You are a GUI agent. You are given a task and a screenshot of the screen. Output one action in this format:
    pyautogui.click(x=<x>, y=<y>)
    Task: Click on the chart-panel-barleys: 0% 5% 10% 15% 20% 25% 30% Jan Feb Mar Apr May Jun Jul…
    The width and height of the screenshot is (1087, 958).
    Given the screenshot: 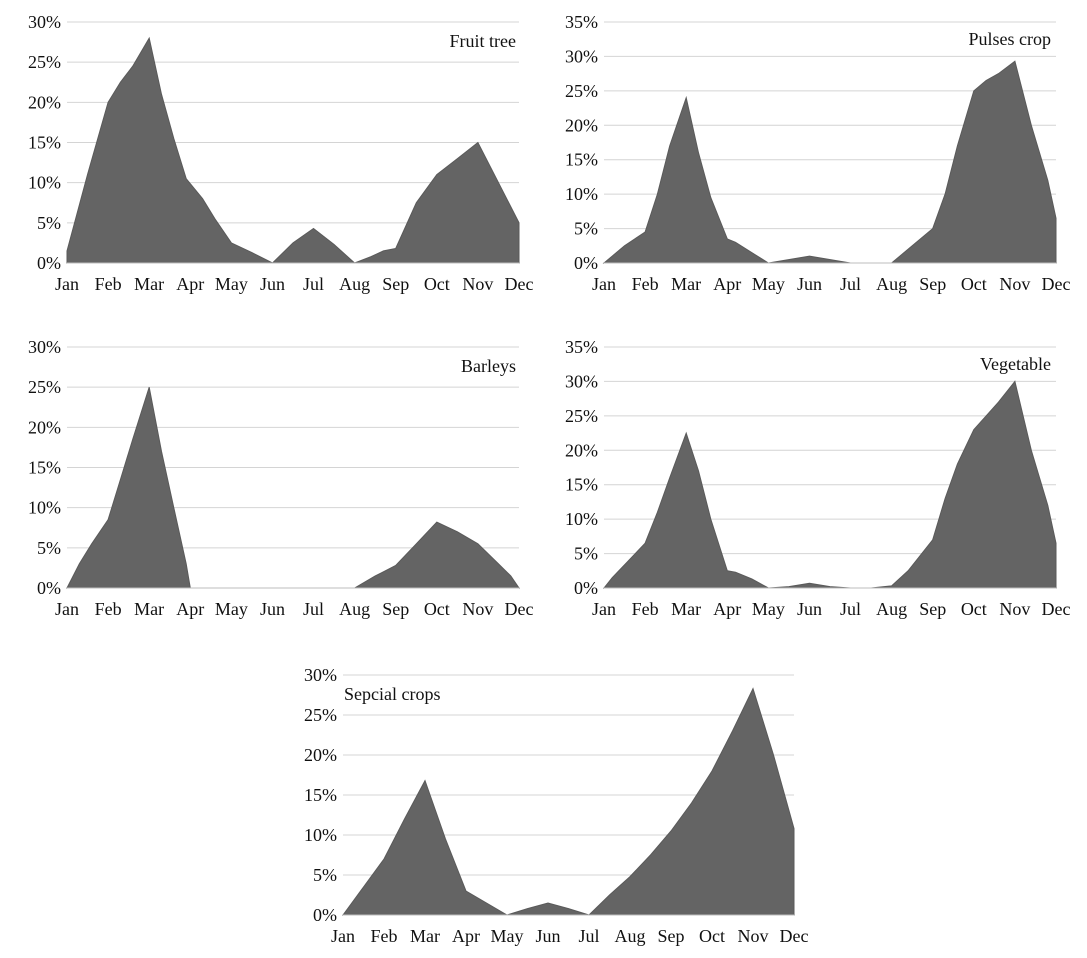 What is the action you would take?
    pyautogui.click(x=280, y=478)
    